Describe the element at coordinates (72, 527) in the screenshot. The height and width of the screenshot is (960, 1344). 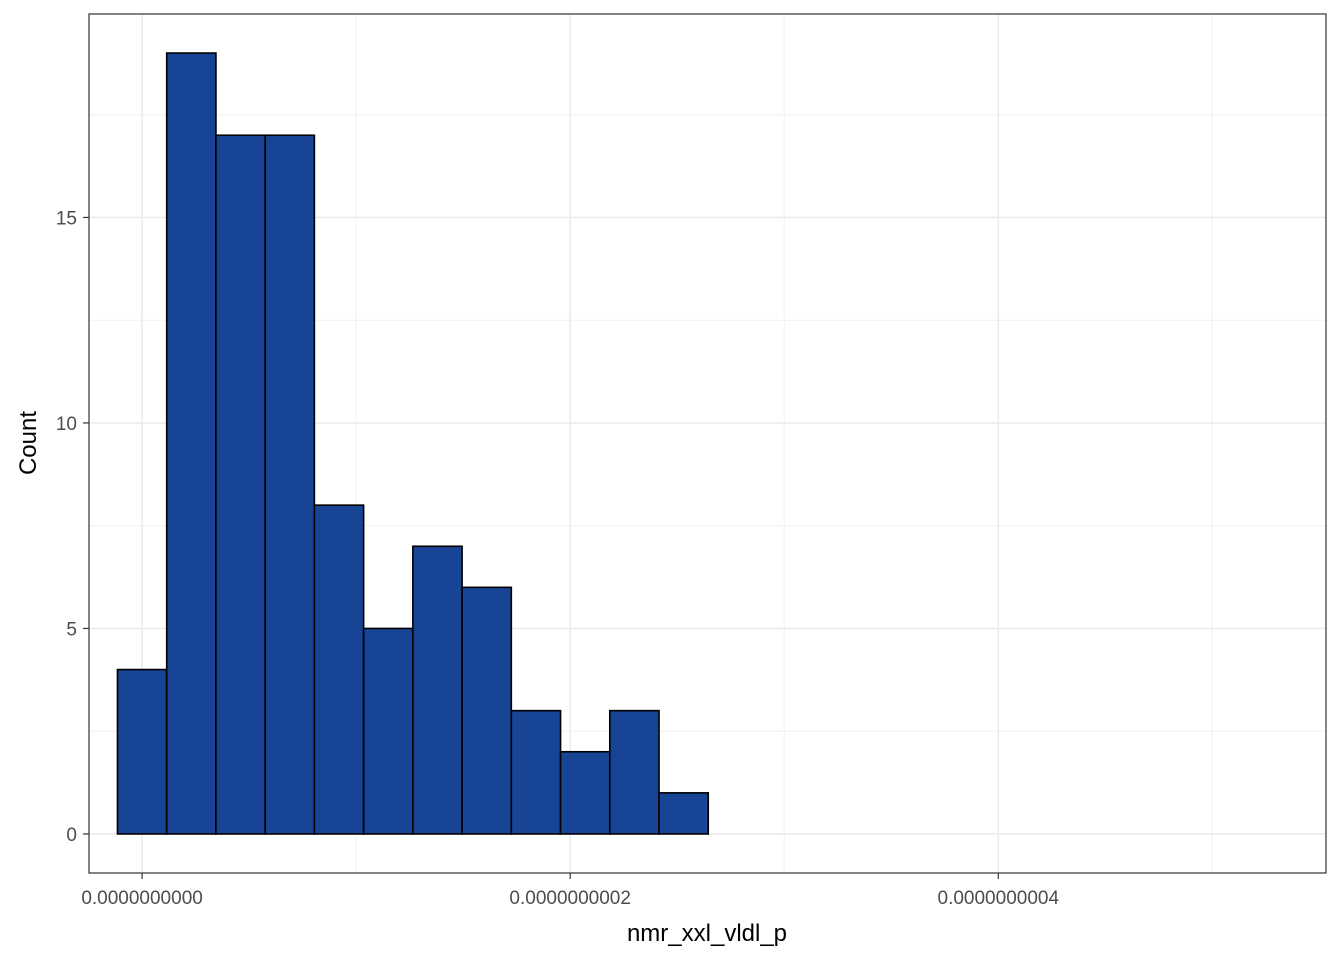
I see `y-axis: 0 5 10 15` at that location.